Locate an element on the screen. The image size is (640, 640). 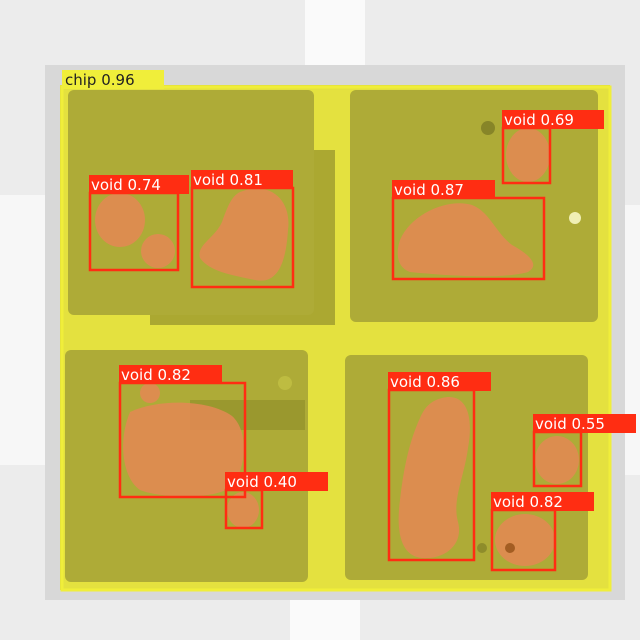
detection-label: void 0.81 is located at coordinates (228, 180).